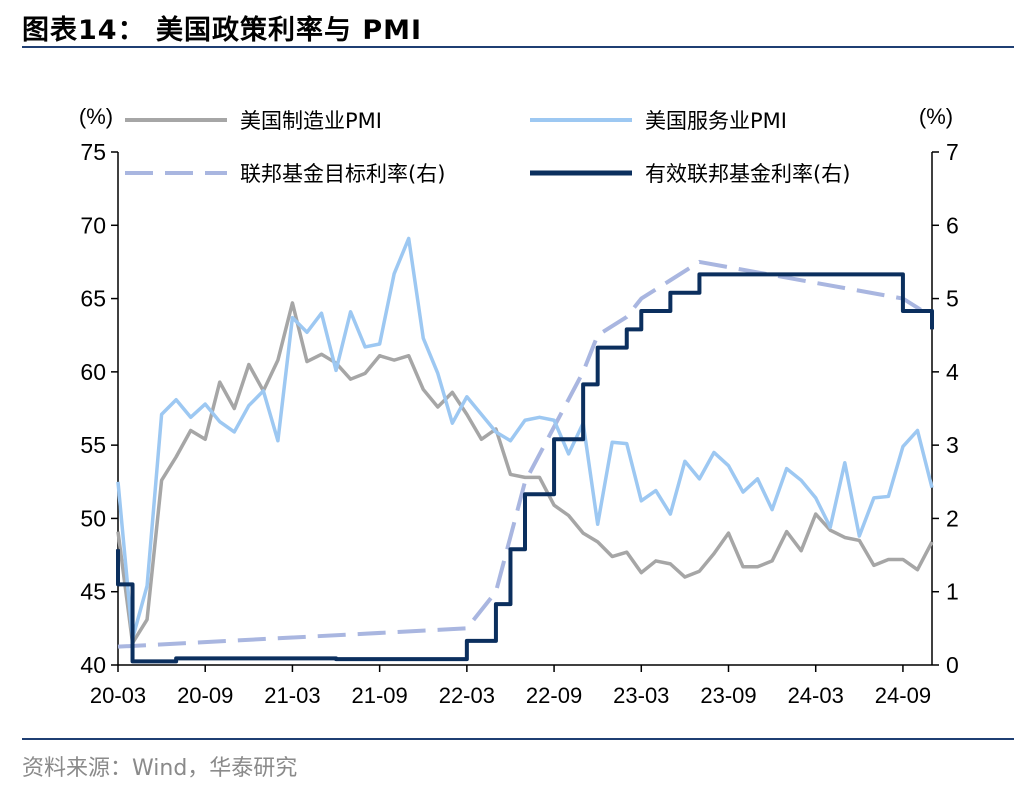  I want to click on right-tick-label: 1, so click(952, 592).